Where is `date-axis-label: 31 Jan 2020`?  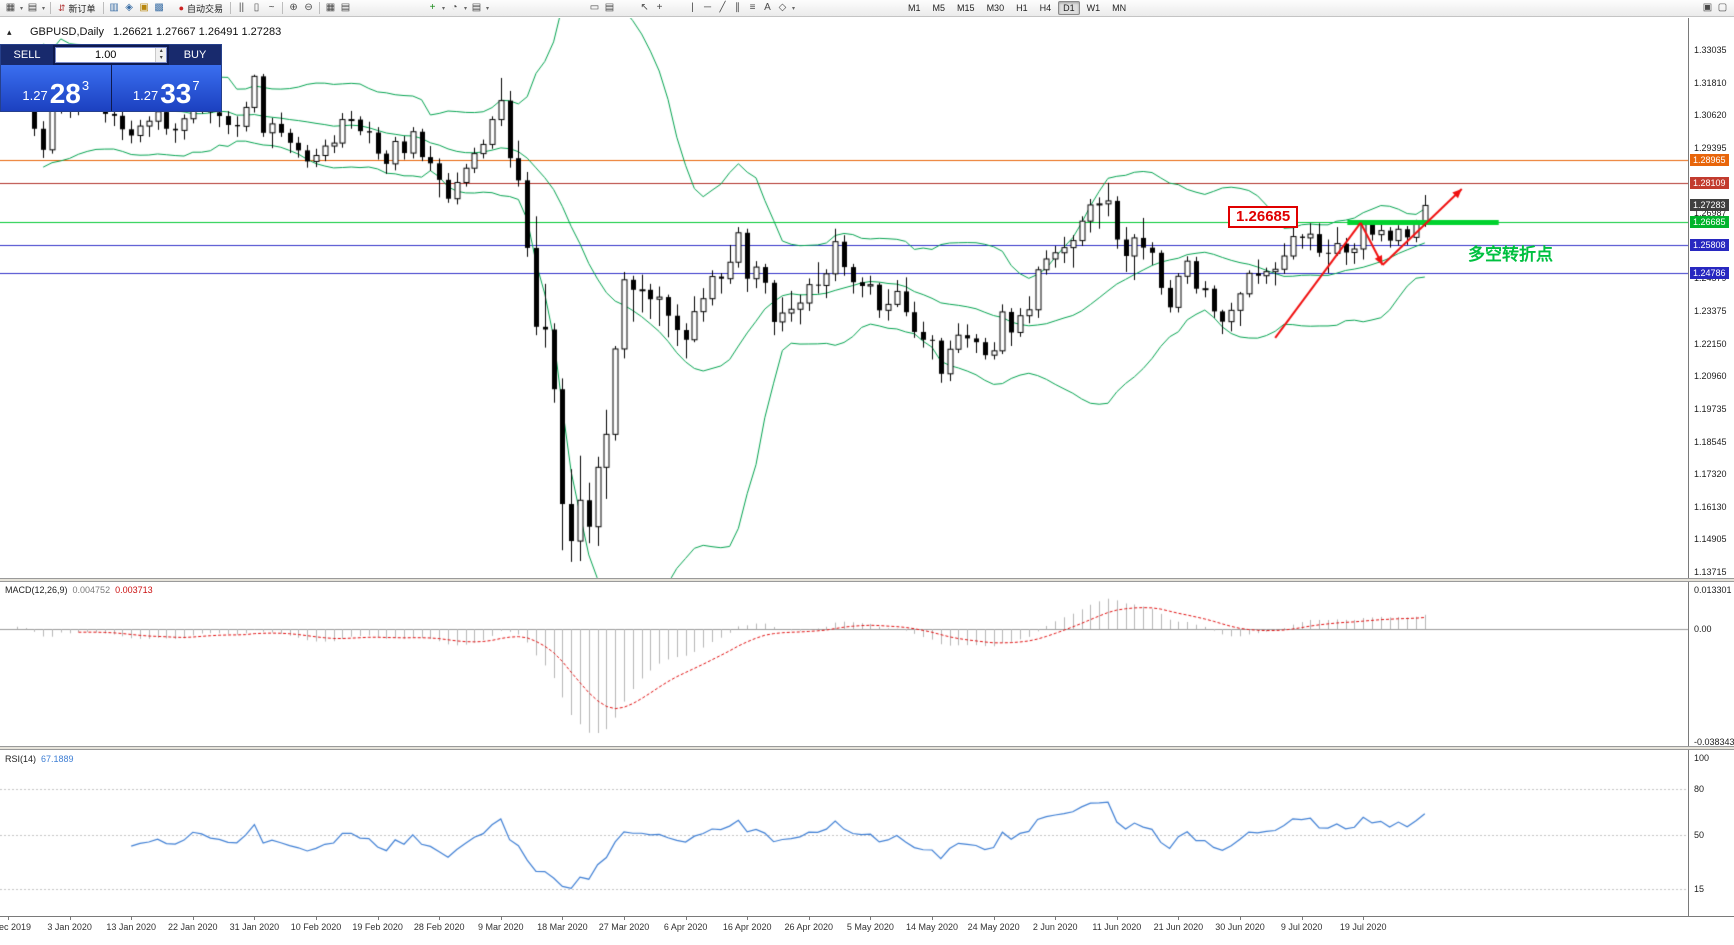
date-axis-label: 31 Jan 2020 is located at coordinates (254, 927).